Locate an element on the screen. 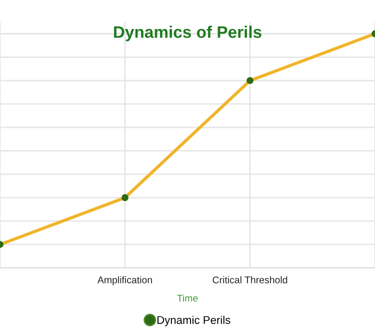 This screenshot has height=334, width=375. chart-title: Dynamics of Perils is located at coordinates (188, 34).